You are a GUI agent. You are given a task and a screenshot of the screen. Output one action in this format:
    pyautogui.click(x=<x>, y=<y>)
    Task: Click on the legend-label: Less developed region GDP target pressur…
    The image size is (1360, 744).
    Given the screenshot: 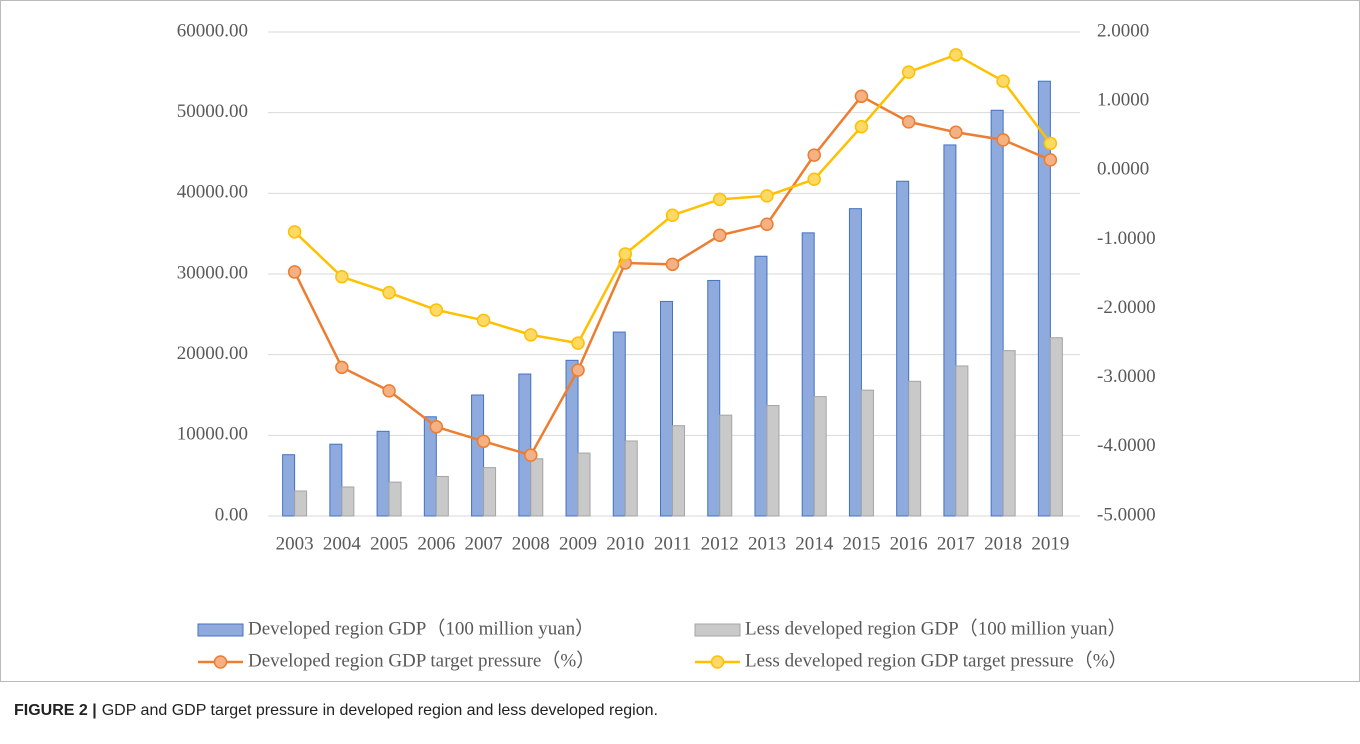 What is the action you would take?
    pyautogui.click(x=936, y=660)
    